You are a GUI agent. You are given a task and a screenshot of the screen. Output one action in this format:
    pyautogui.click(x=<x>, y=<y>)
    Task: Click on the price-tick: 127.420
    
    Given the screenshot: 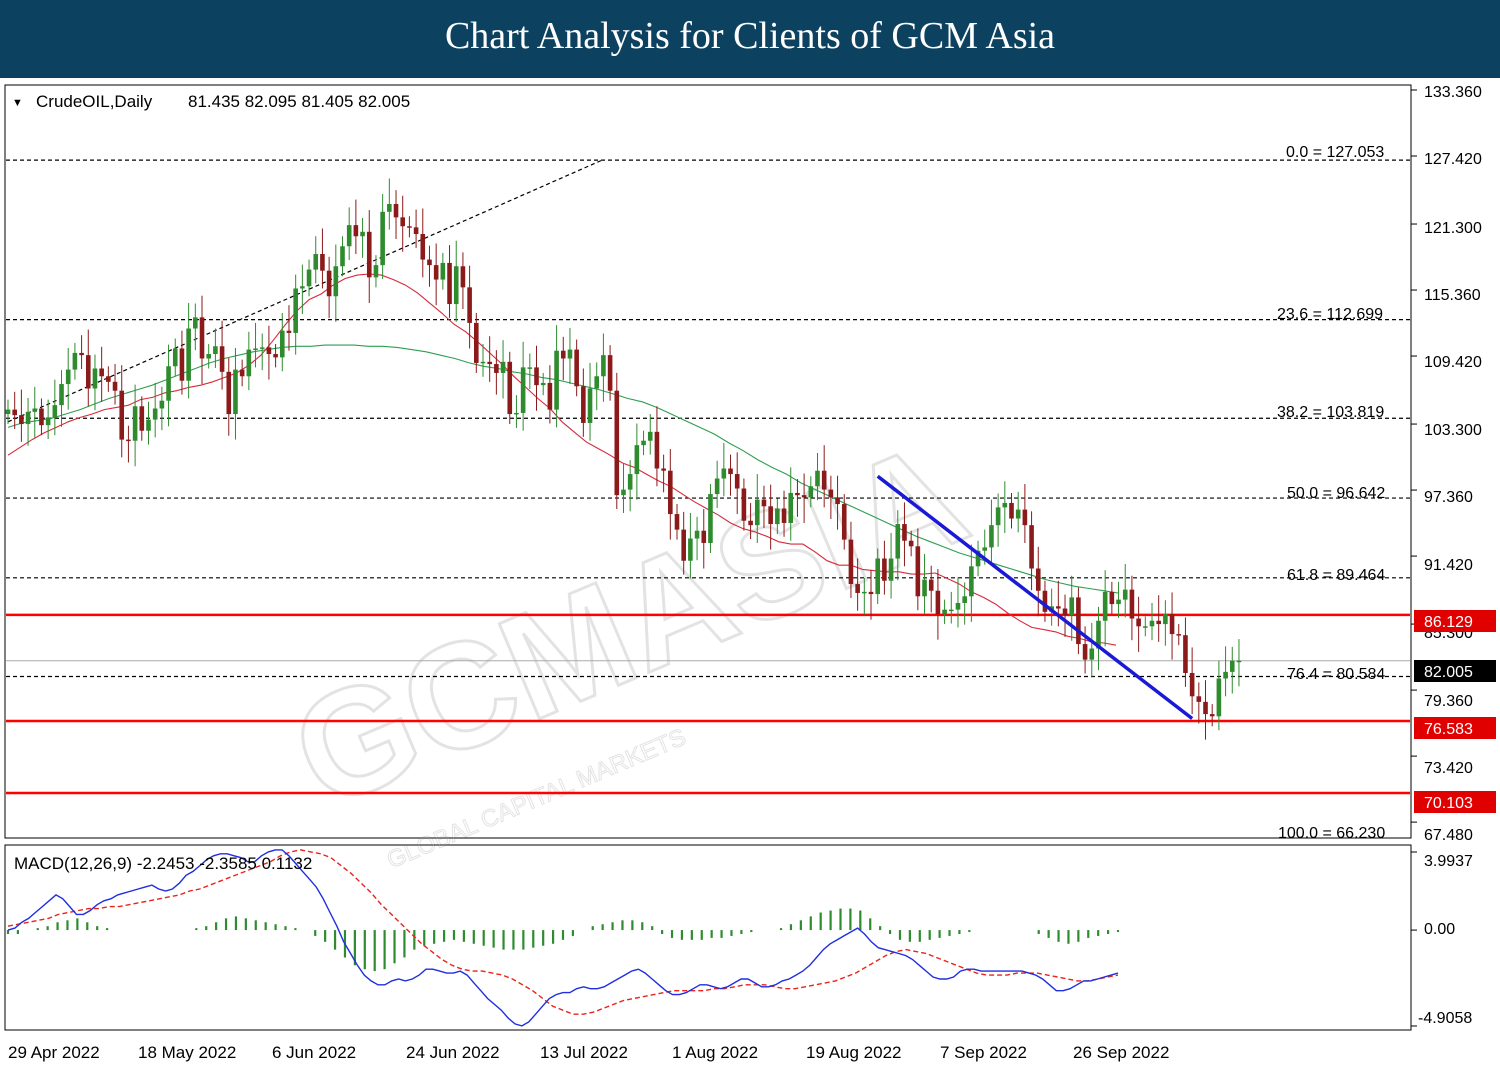 What is the action you would take?
    pyautogui.click(x=1453, y=159)
    